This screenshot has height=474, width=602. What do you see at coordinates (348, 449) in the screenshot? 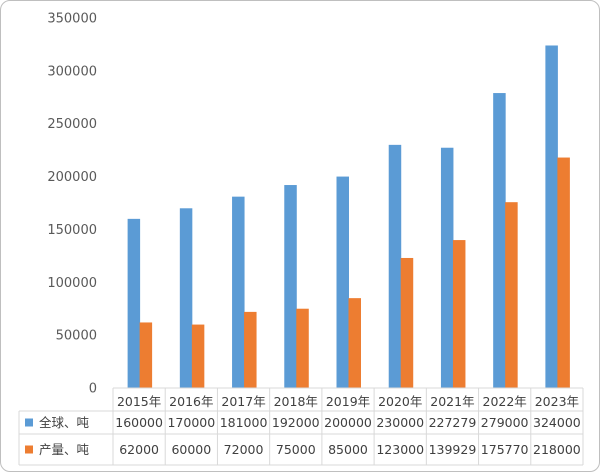
I see `data-label: 85000` at bounding box center [348, 449].